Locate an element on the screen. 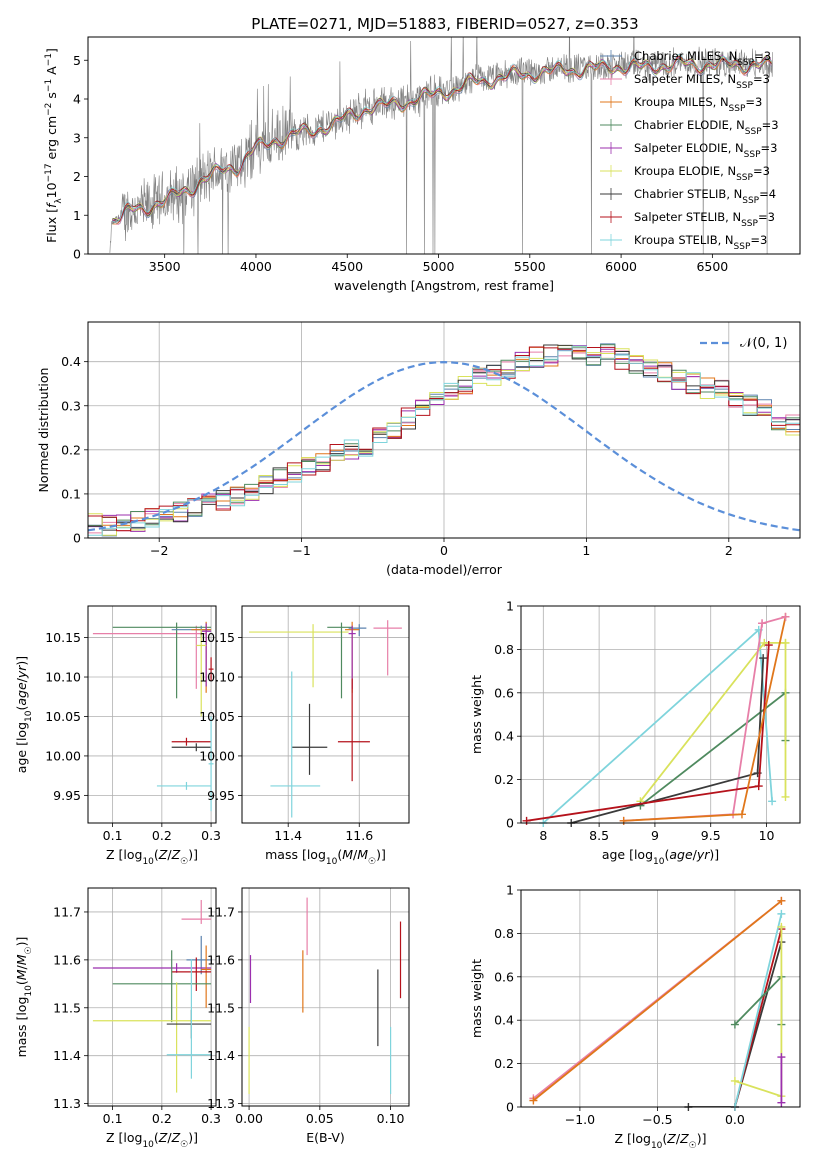 The image size is (819, 1170). legend-entry-6: Chabrier STELIB, NSSP=4 is located at coordinates (705, 196).